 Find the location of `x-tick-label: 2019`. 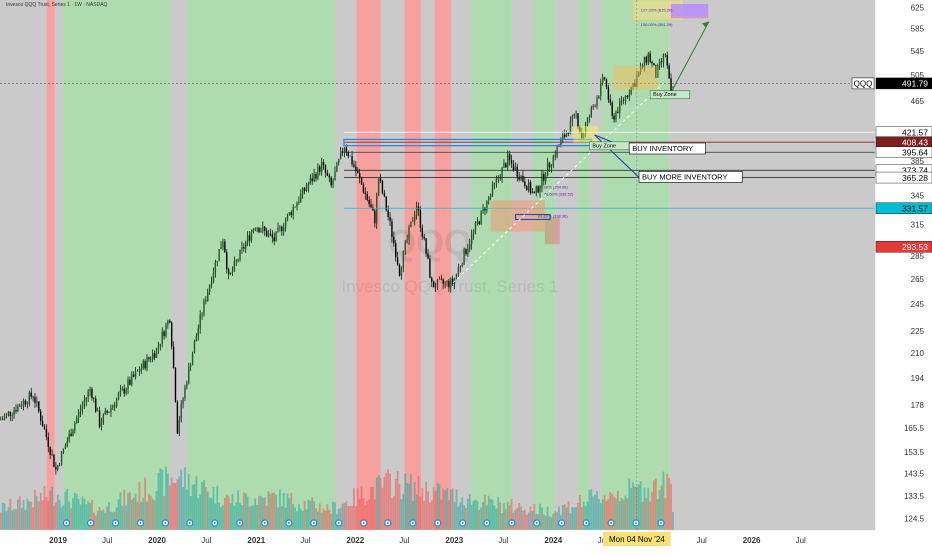

x-tick-label: 2019 is located at coordinates (58, 540).